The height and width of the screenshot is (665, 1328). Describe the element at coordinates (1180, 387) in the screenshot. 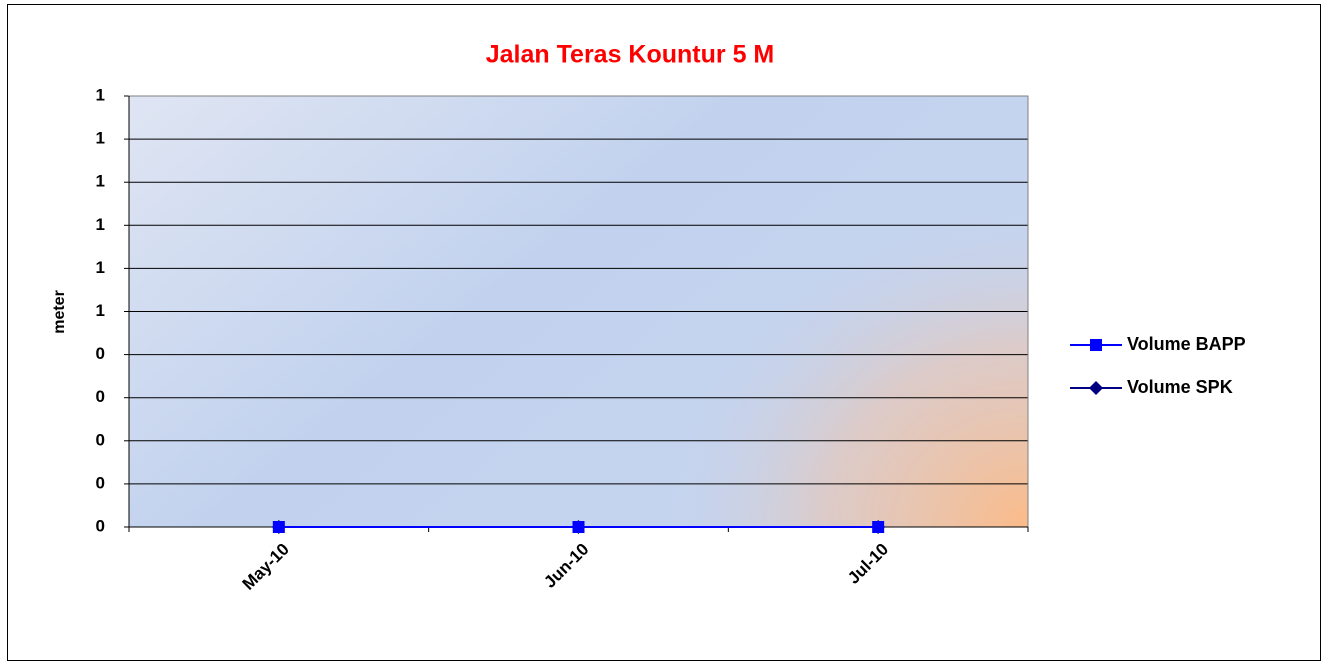

I see `legend-label: Volume SPK` at that location.